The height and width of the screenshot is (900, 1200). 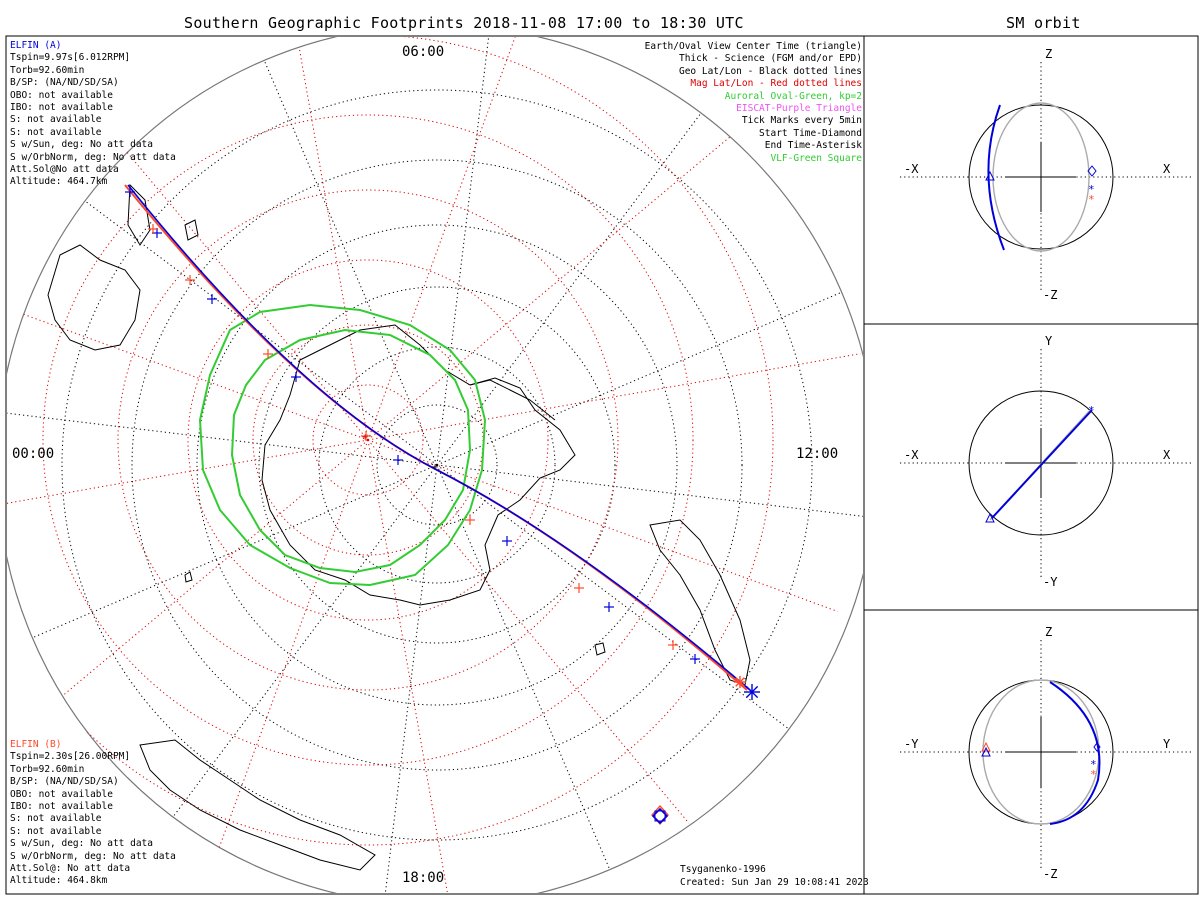 I want to click on vlf-square, so click(x=660, y=816).